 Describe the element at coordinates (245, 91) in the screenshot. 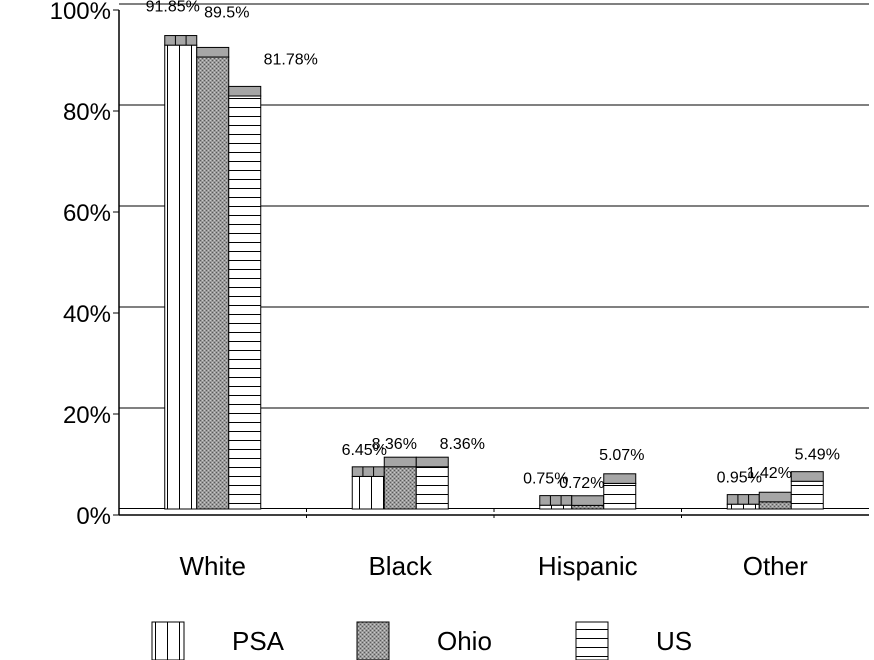

I see `bar-top-us-white` at that location.